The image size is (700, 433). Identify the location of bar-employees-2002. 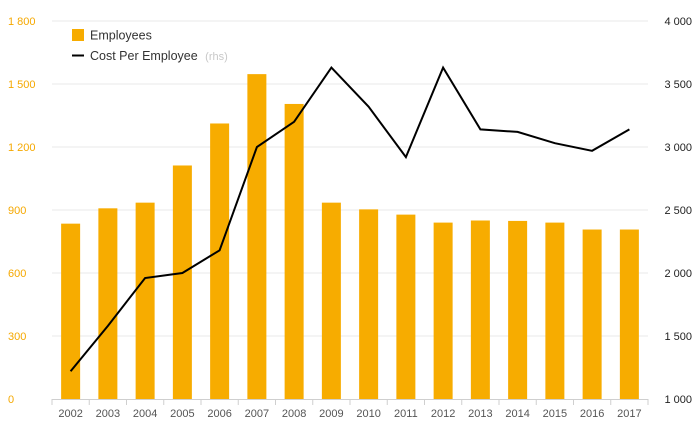
(71, 311).